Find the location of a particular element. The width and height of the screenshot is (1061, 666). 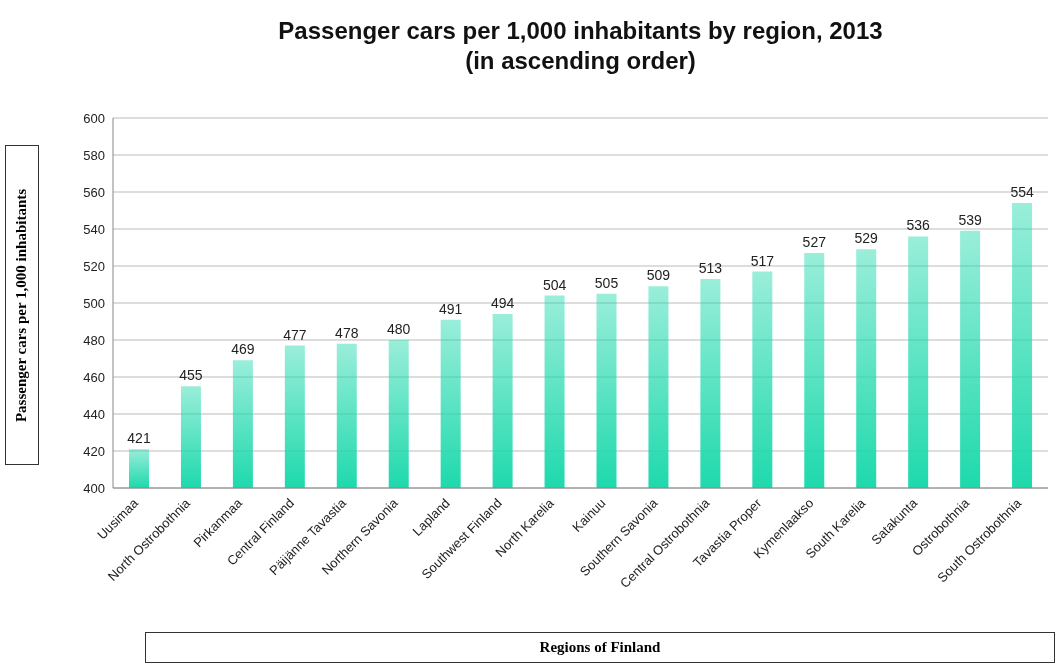

data-label: 455 is located at coordinates (191, 375).